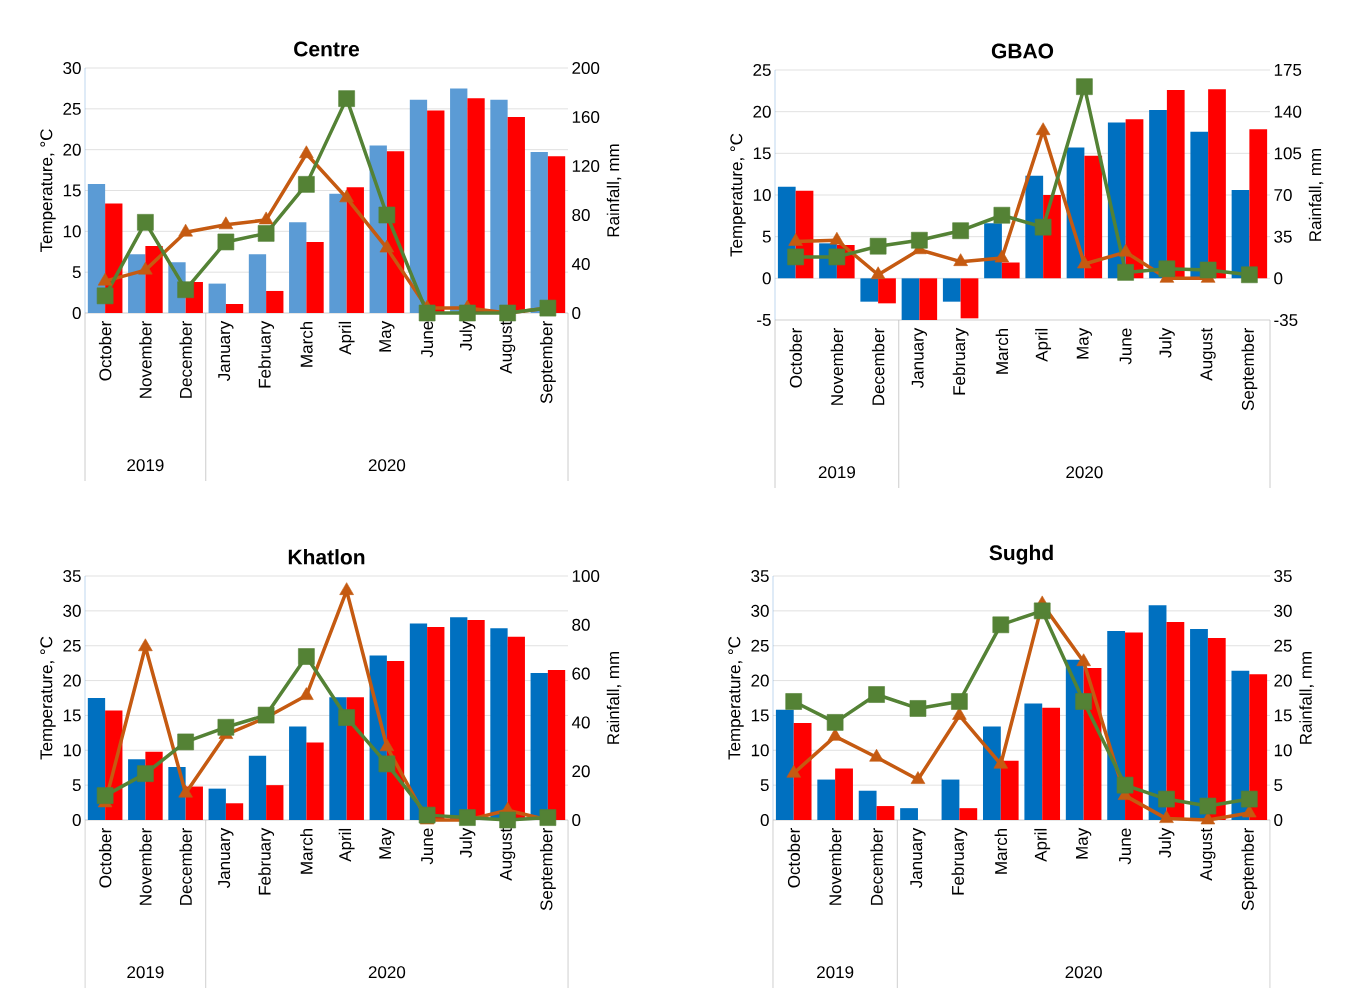 The width and height of the screenshot is (1368, 988). What do you see at coordinates (1283, 645) in the screenshot?
I see `y2-tick-label: 25` at bounding box center [1283, 645].